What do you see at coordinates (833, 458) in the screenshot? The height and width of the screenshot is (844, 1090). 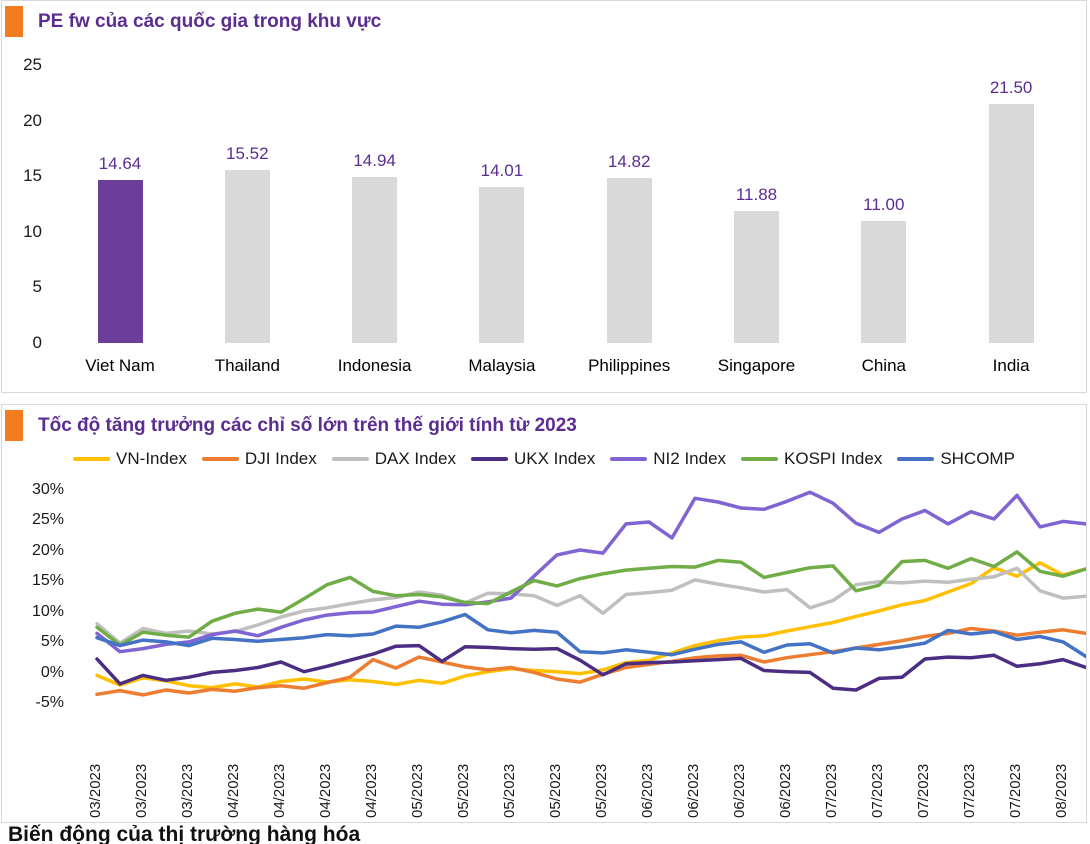 I see `legend-label: KOSPI Index` at bounding box center [833, 458].